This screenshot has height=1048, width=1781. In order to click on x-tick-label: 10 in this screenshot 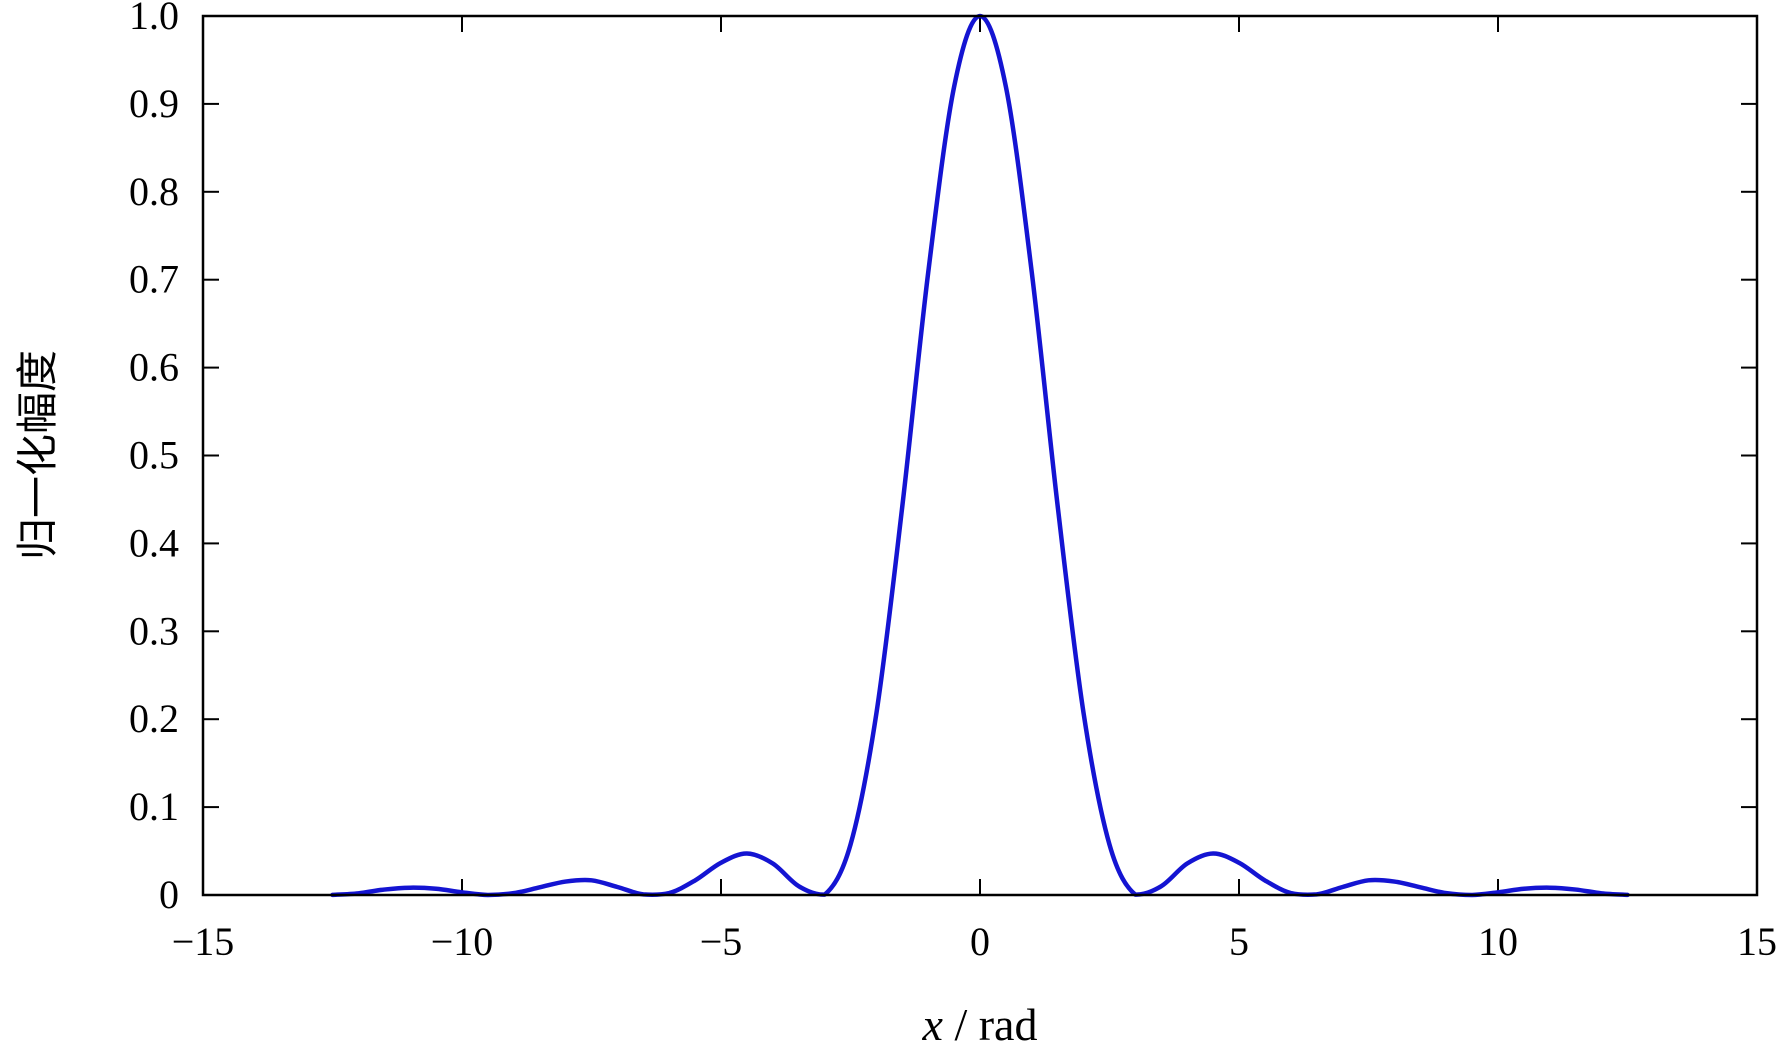, I will do `click(1498, 941)`.